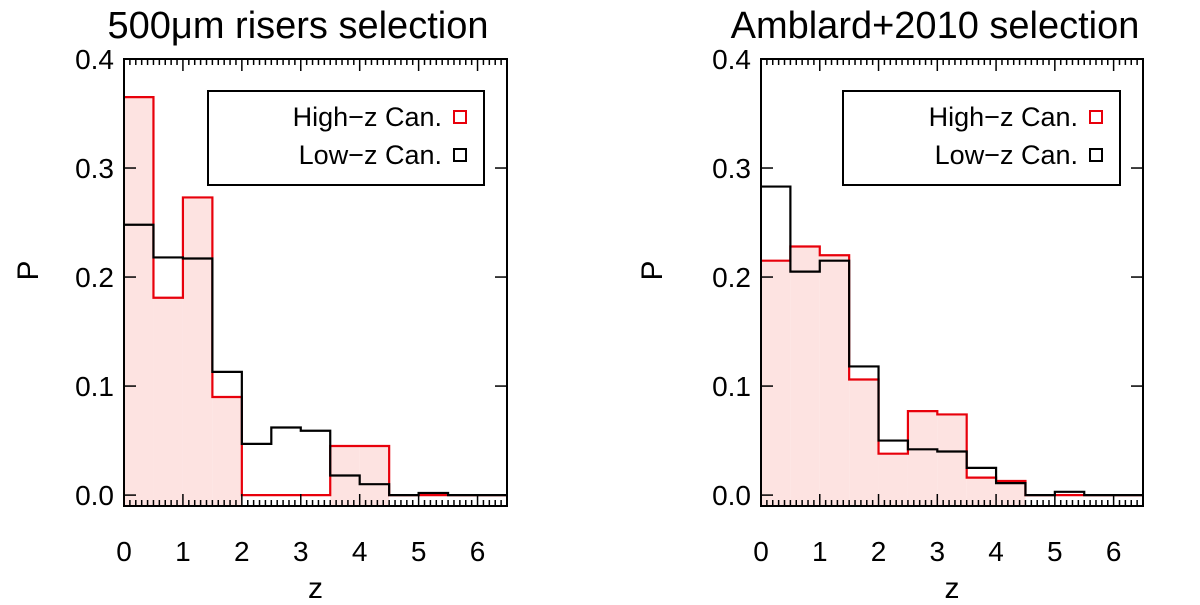  What do you see at coordinates (315, 360) in the screenshot?
I see `low-z-histogram-line` at bounding box center [315, 360].